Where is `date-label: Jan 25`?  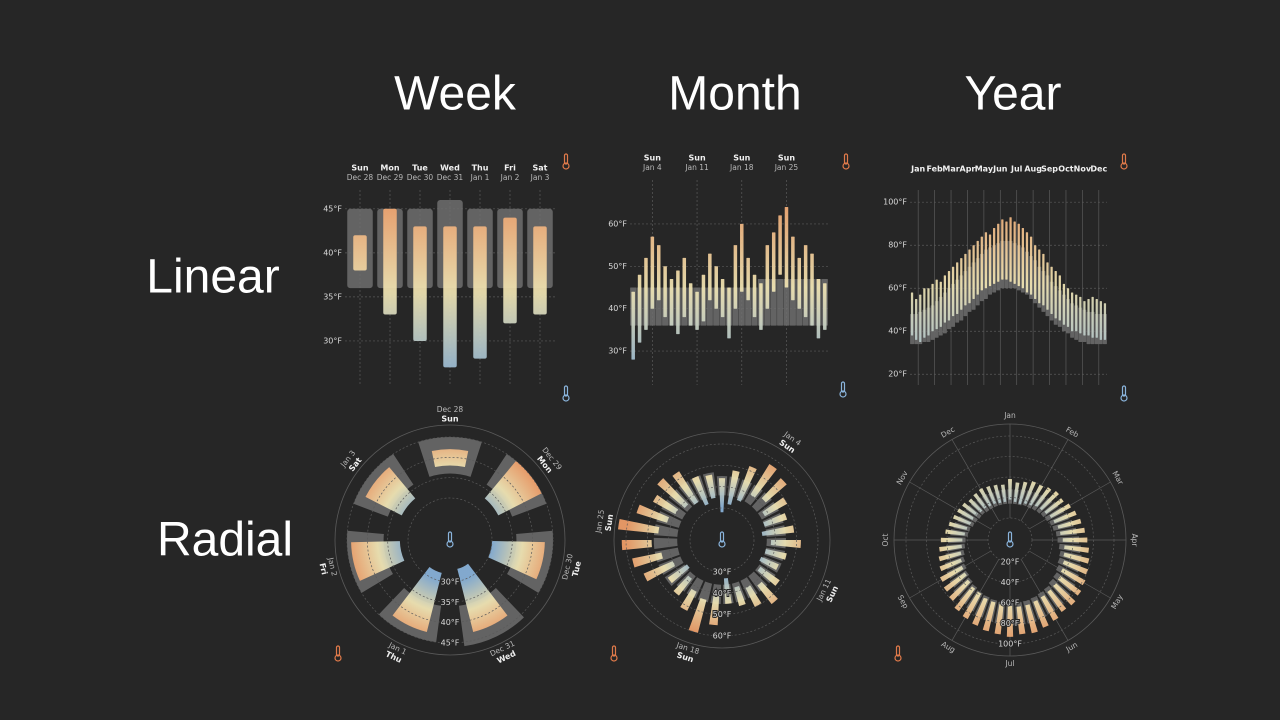 date-label: Jan 25 is located at coordinates (600, 522).